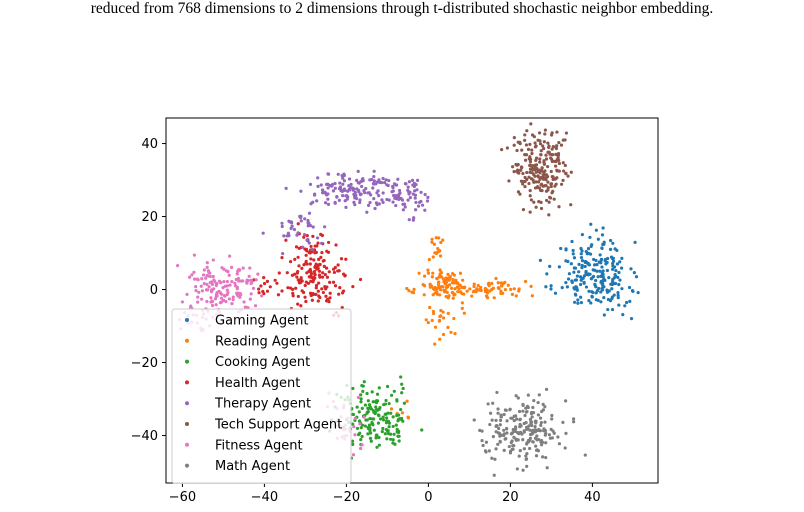  Describe the element at coordinates (510, 497) in the screenshot. I see `x-tick-label: 20` at that location.